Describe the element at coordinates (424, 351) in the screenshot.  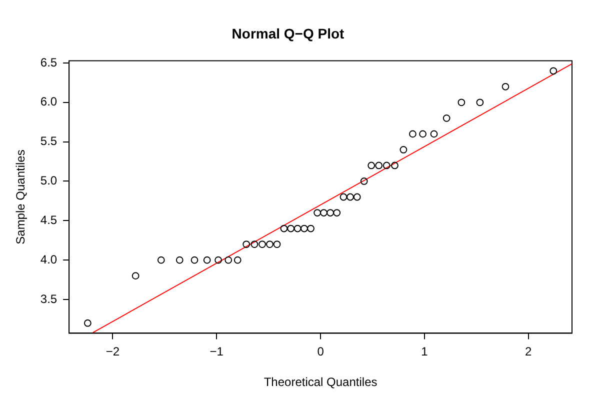
I see `x-tick-label: 1` at that location.